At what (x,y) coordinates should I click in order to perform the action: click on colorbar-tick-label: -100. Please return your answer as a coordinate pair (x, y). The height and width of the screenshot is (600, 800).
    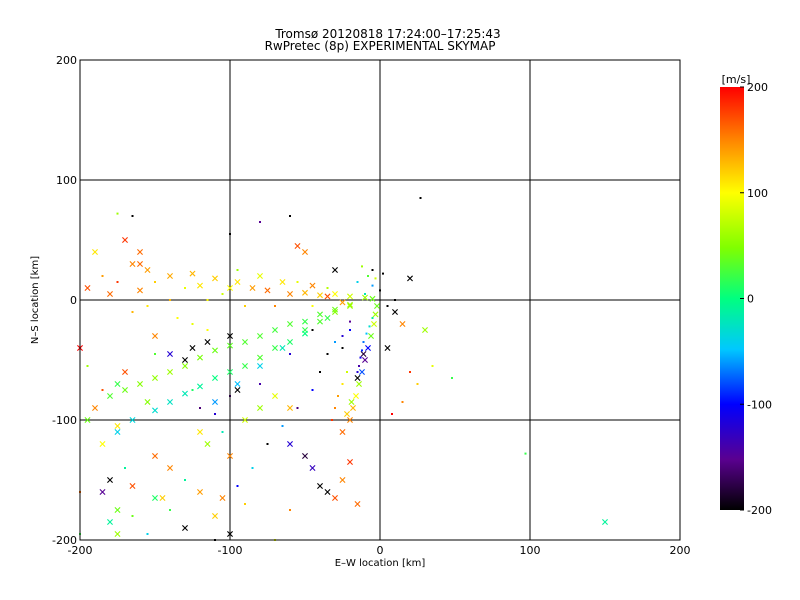
    Looking at the image, I should click on (759, 404).